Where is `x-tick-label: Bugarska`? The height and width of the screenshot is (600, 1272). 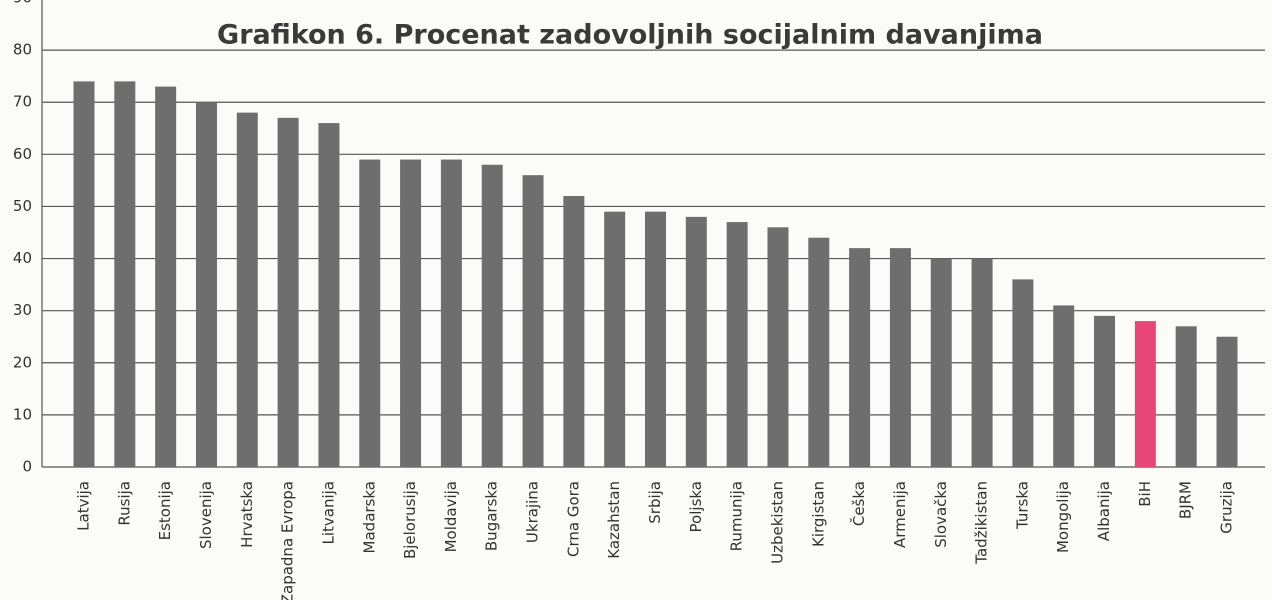
x-tick-label: Bugarska is located at coordinates (492, 516).